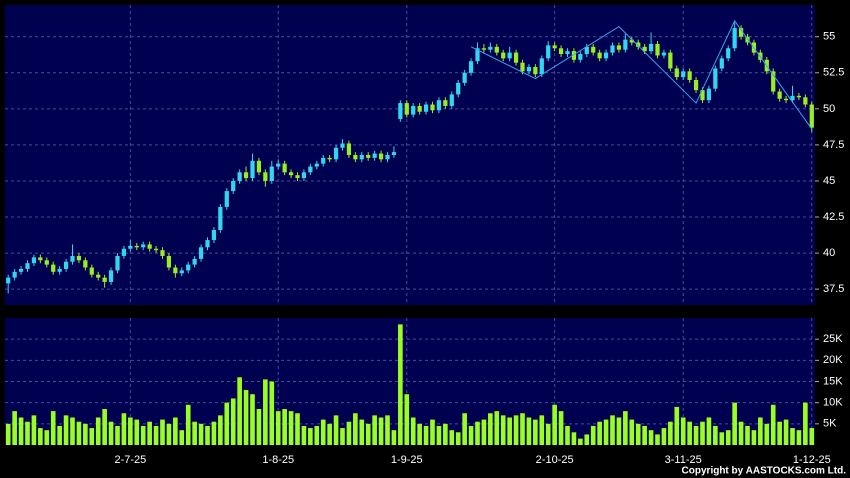  Describe the element at coordinates (764, 471) in the screenshot. I see `copyright: Copyright by AASTOCKS.com Ltd.` at that location.